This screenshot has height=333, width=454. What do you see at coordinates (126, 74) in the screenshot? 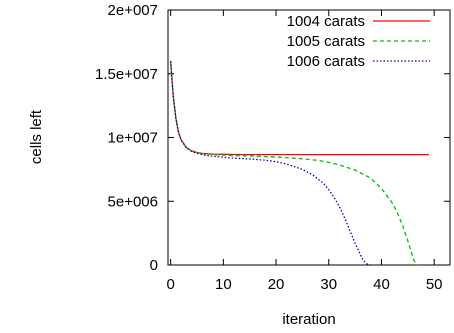
I see `y-tick-label: 1.5e+007` at bounding box center [126, 74].